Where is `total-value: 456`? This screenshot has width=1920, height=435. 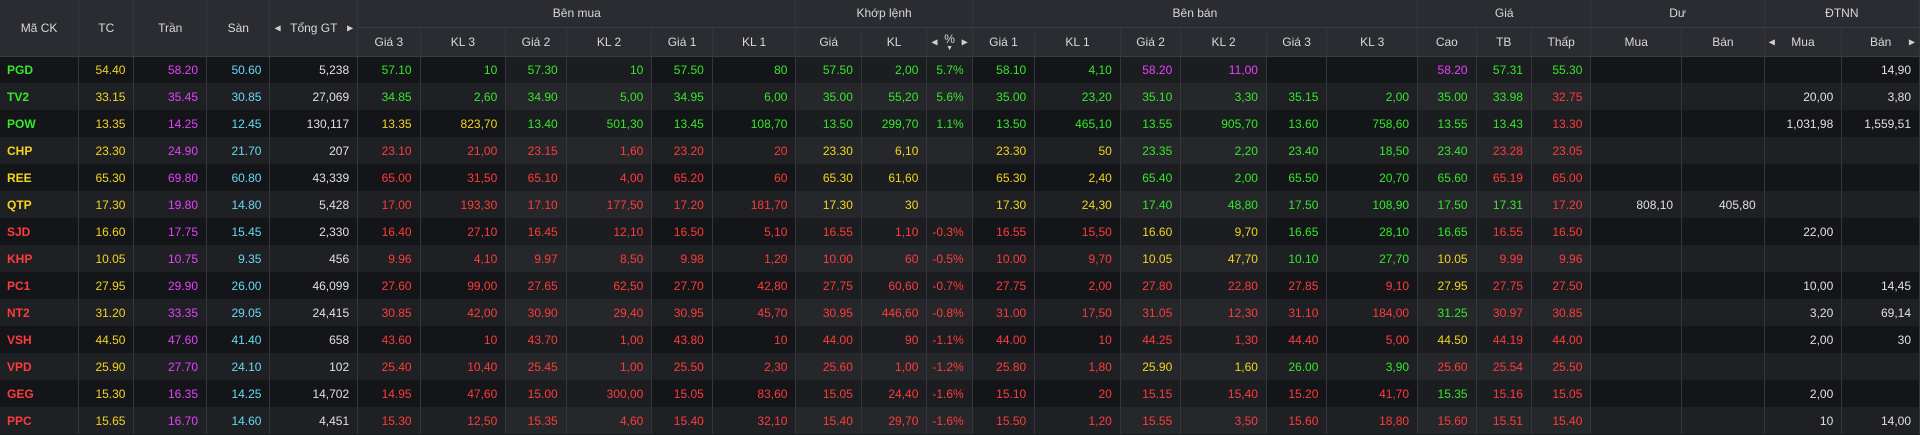 total-value: 456 is located at coordinates (314, 258).